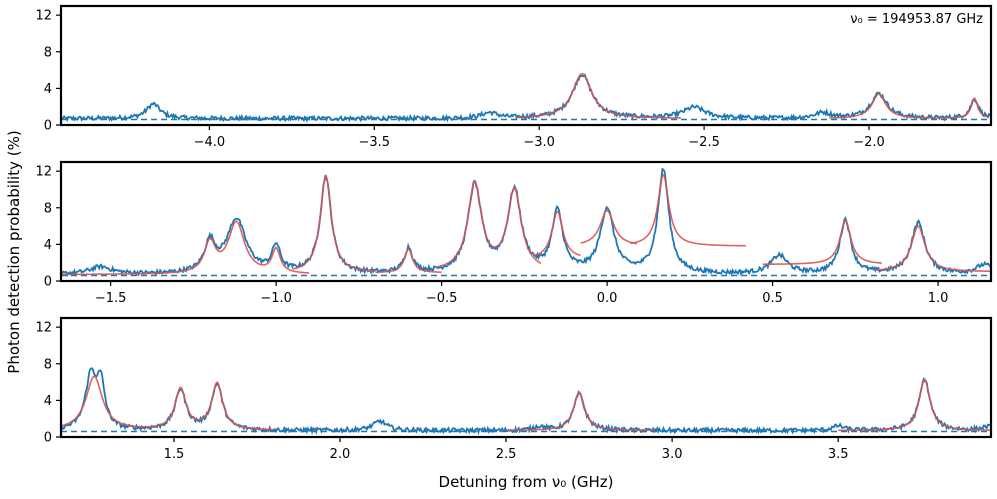 Image resolution: width=997 pixels, height=499 pixels. Describe the element at coordinates (111, 298) in the screenshot. I see `x-tick-label-2-0: −1.5` at that location.